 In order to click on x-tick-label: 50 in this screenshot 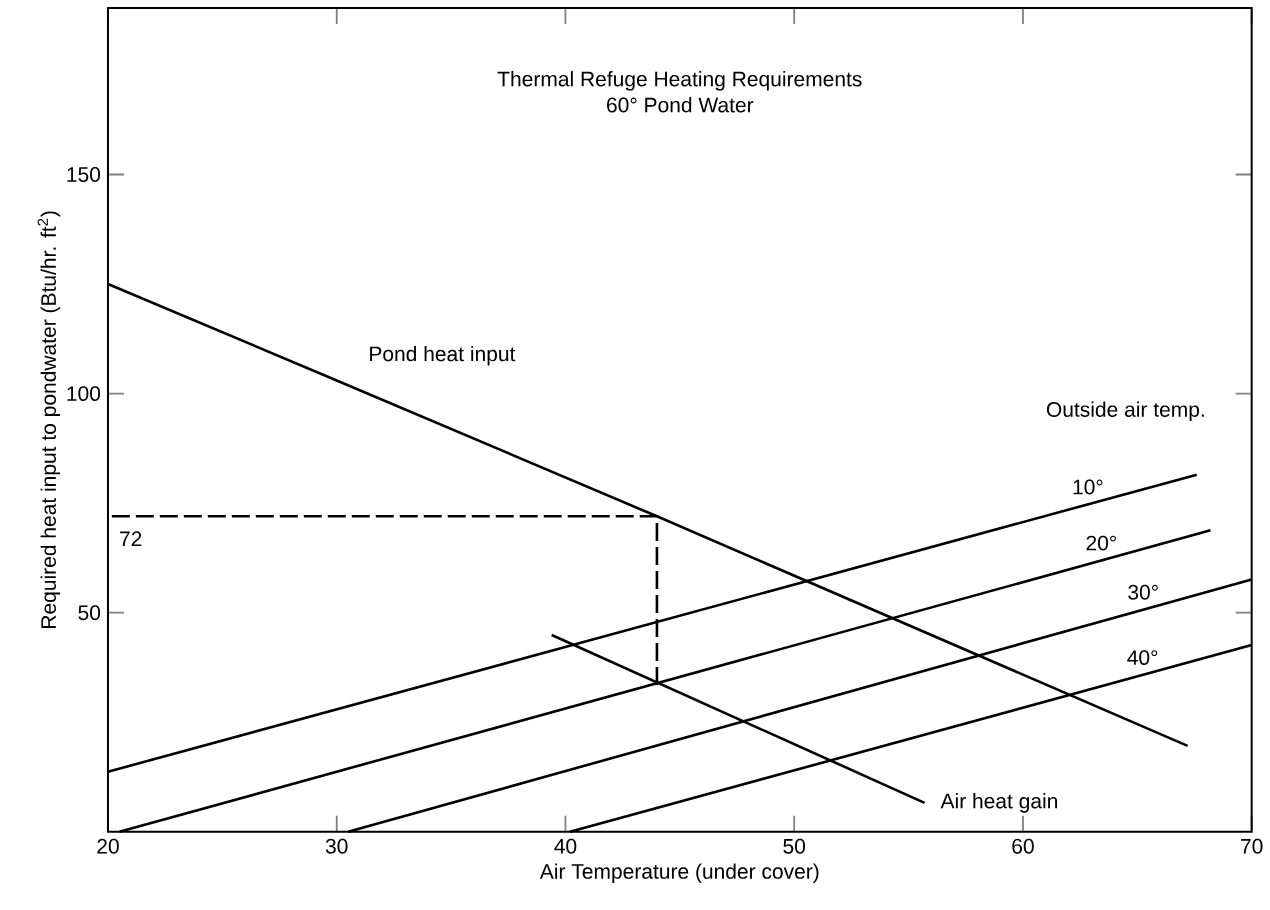, I will do `click(794, 846)`.